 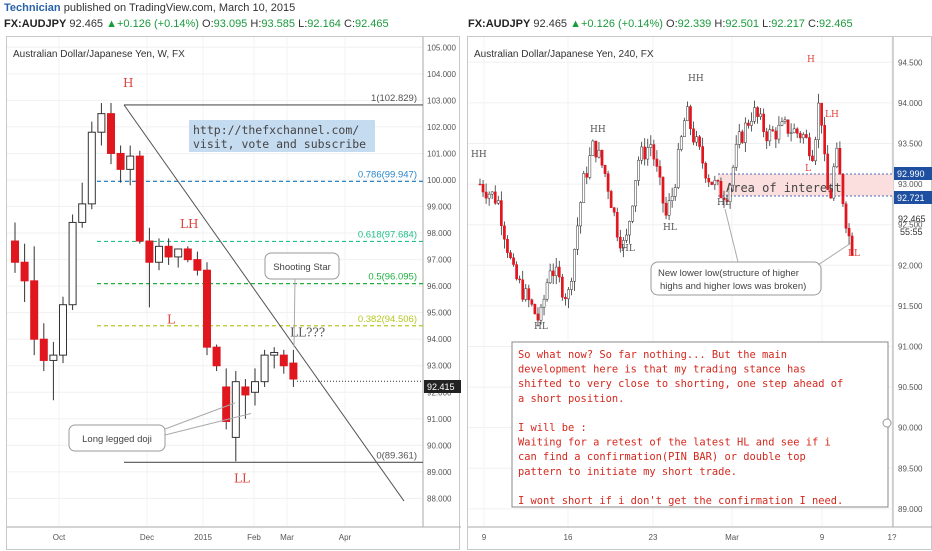 What do you see at coordinates (767, 24) in the screenshot?
I see `right-low-label: L:` at bounding box center [767, 24].